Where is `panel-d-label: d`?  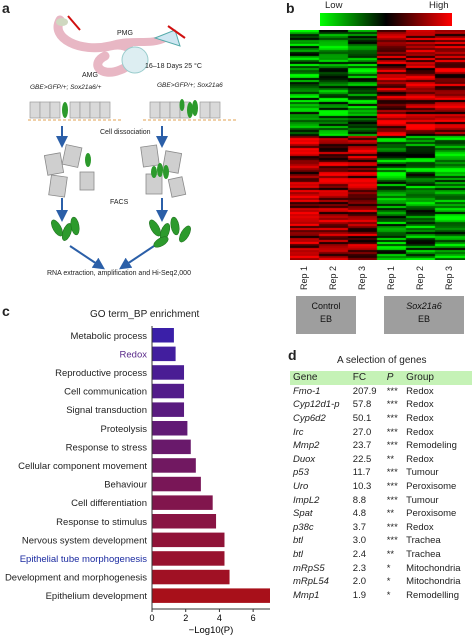
panel-d-label: d is located at coordinates (292, 355).